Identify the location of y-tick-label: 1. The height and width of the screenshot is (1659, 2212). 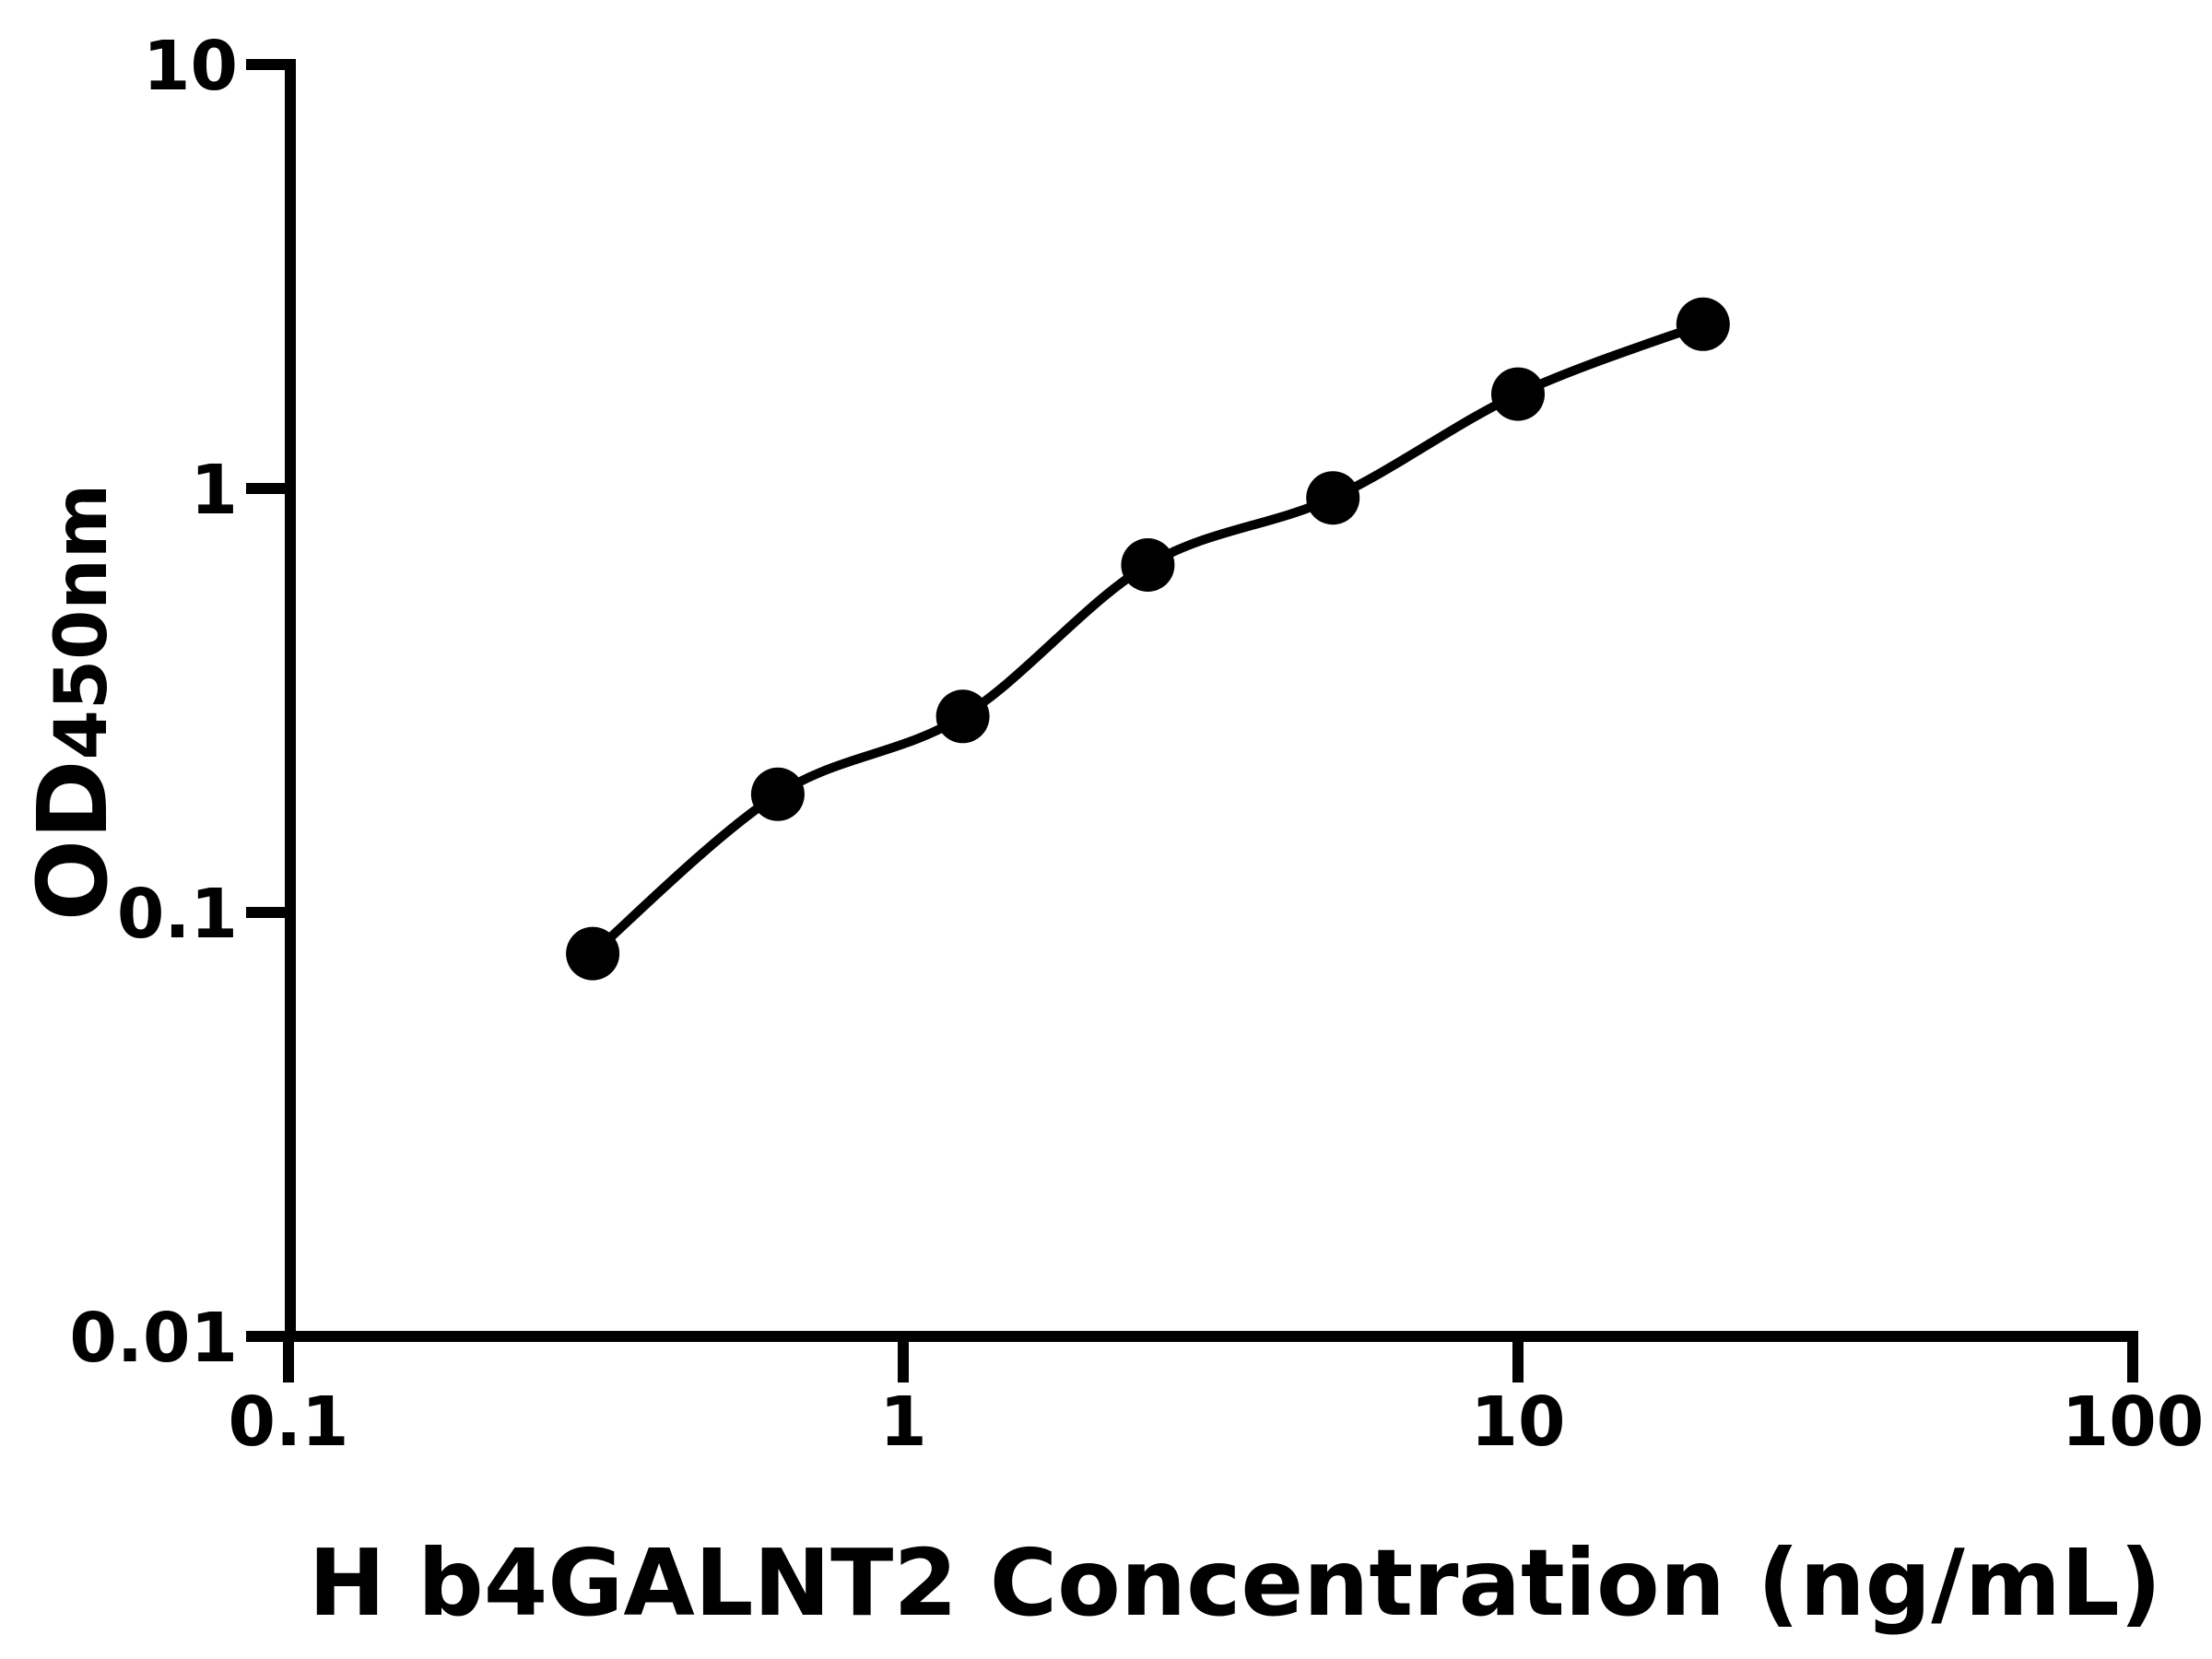
(215, 490).